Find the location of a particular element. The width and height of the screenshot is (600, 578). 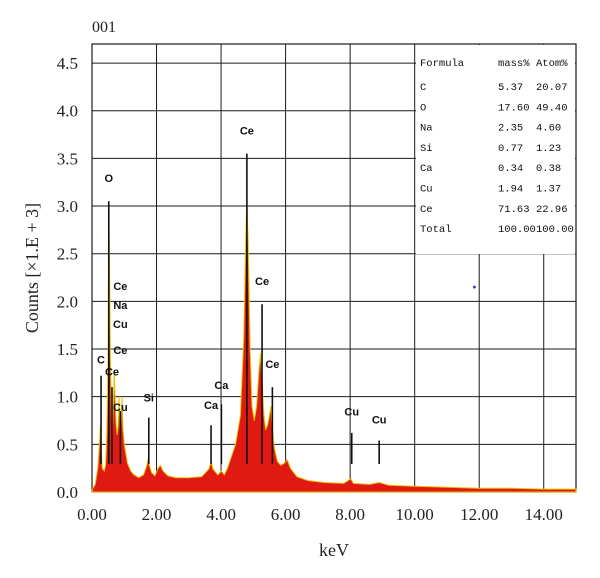

table-cell: 0.77 is located at coordinates (510, 149).